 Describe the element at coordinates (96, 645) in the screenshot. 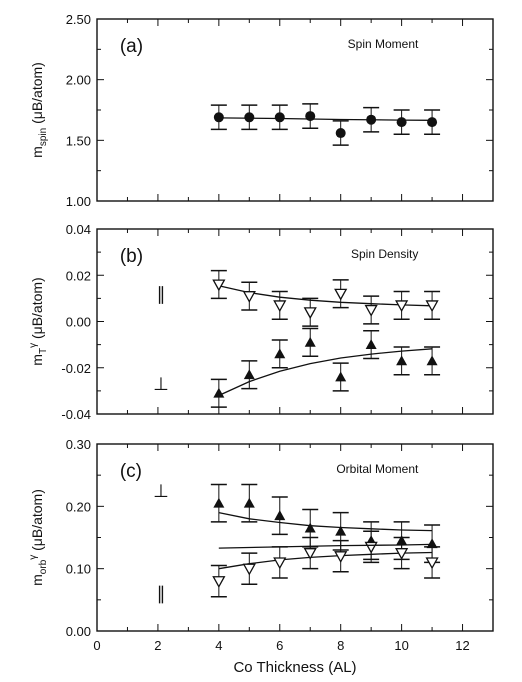

I see `x-tick-label: 0` at that location.